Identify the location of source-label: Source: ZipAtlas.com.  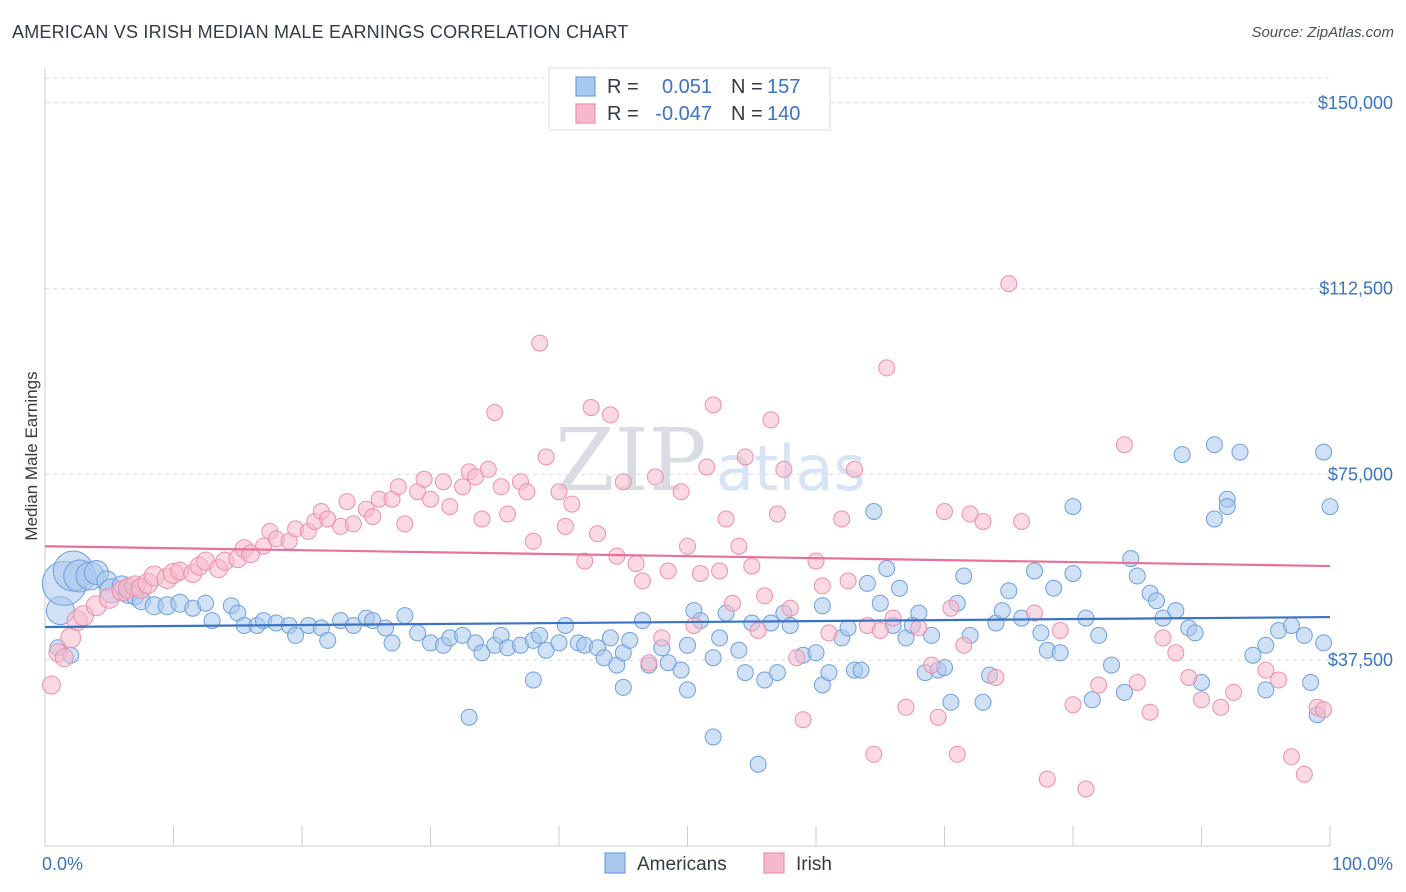
(1322, 32).